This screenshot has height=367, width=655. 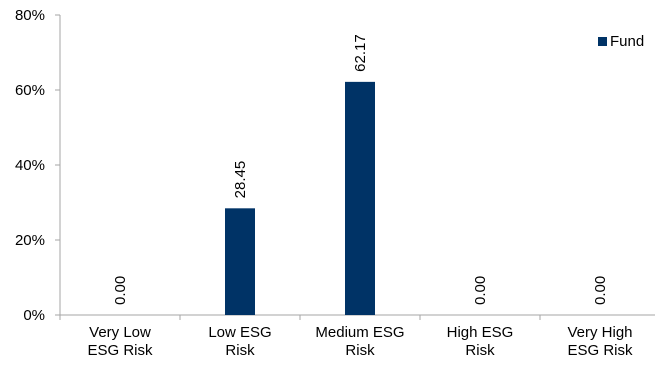 What do you see at coordinates (34, 315) in the screenshot?
I see `y-tick-label: 0%` at bounding box center [34, 315].